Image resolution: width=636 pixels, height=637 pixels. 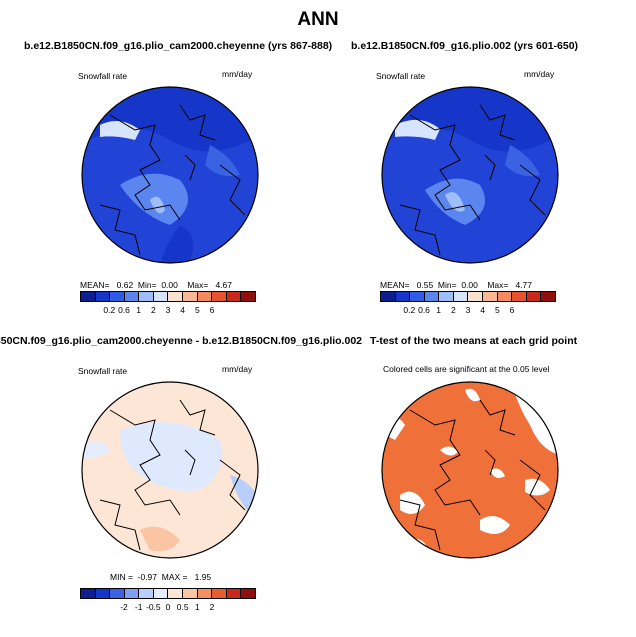 What do you see at coordinates (170, 175) in the screenshot?
I see `panel-1-polar-map` at bounding box center [170, 175].